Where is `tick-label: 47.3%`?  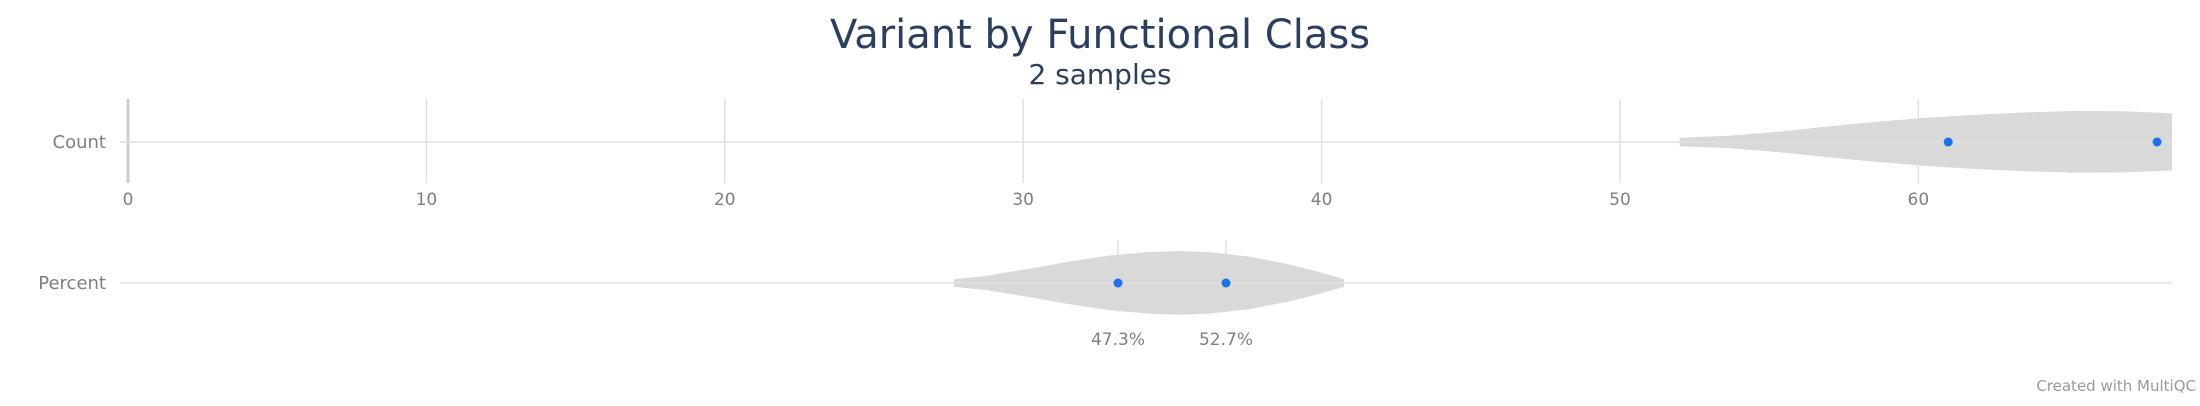 tick-label: 47.3% is located at coordinates (1118, 340).